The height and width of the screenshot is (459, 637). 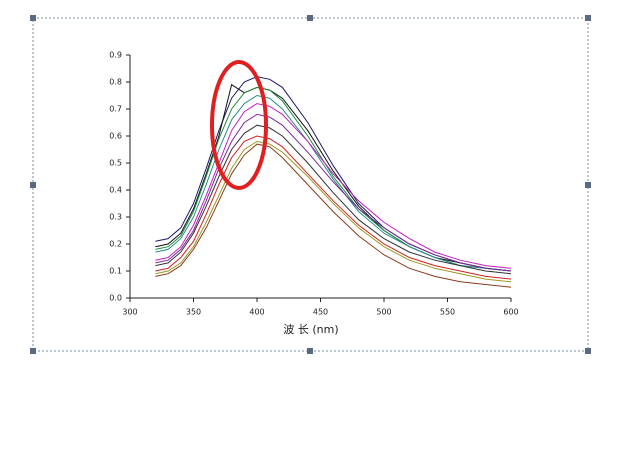 What do you see at coordinates (310, 329) in the screenshot?
I see `x-axis-label: 波 长 (nm)` at bounding box center [310, 329].